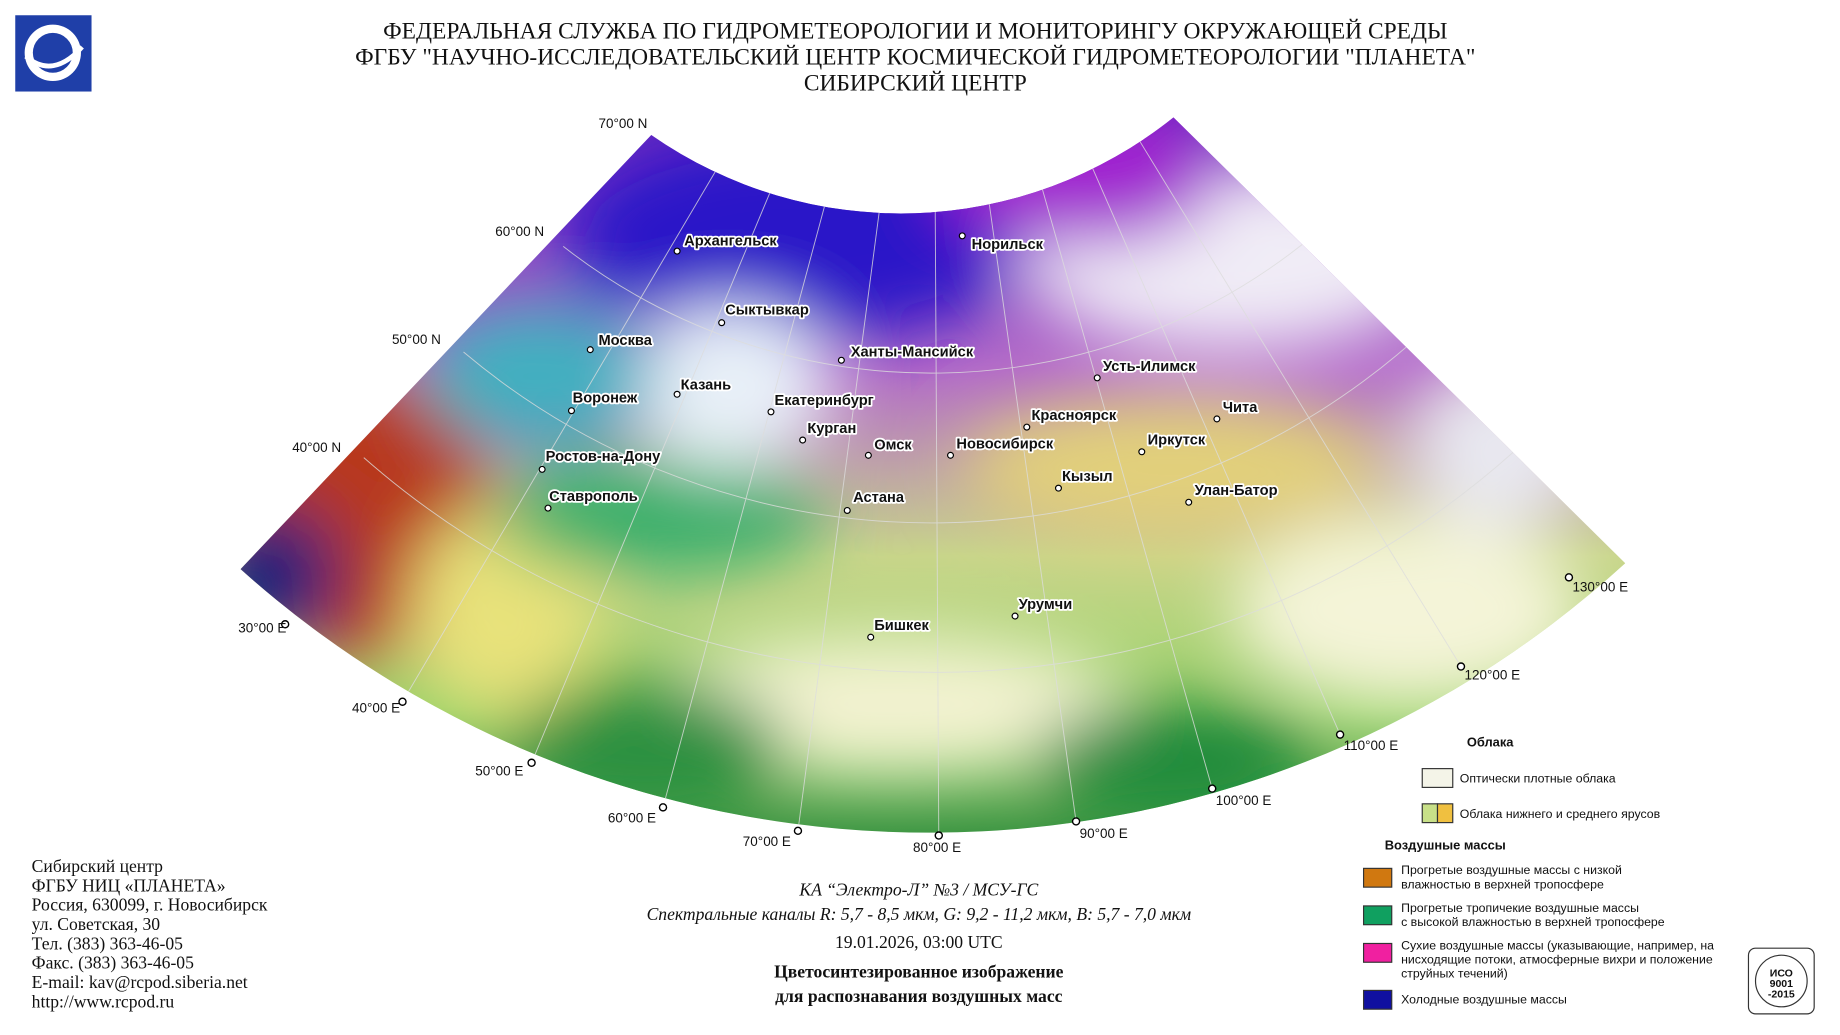 Image resolution: width=1840 pixels, height=1035 pixels. What do you see at coordinates (1781, 973) in the screenshot?
I see `badge-text: ИСО` at bounding box center [1781, 973].